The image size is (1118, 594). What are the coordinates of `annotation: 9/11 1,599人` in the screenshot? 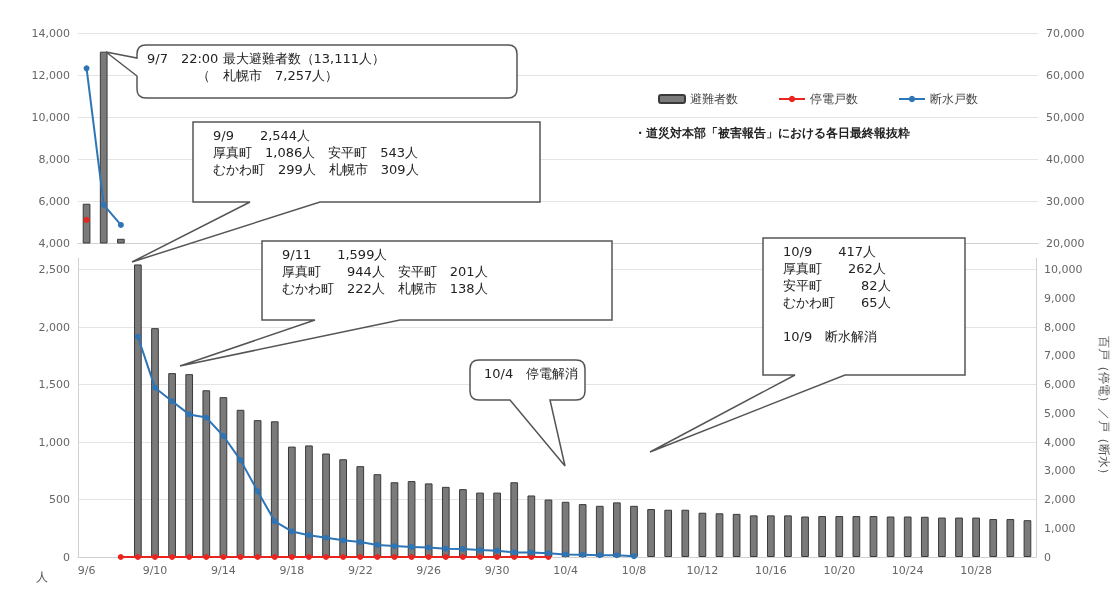 It's located at (335, 254).